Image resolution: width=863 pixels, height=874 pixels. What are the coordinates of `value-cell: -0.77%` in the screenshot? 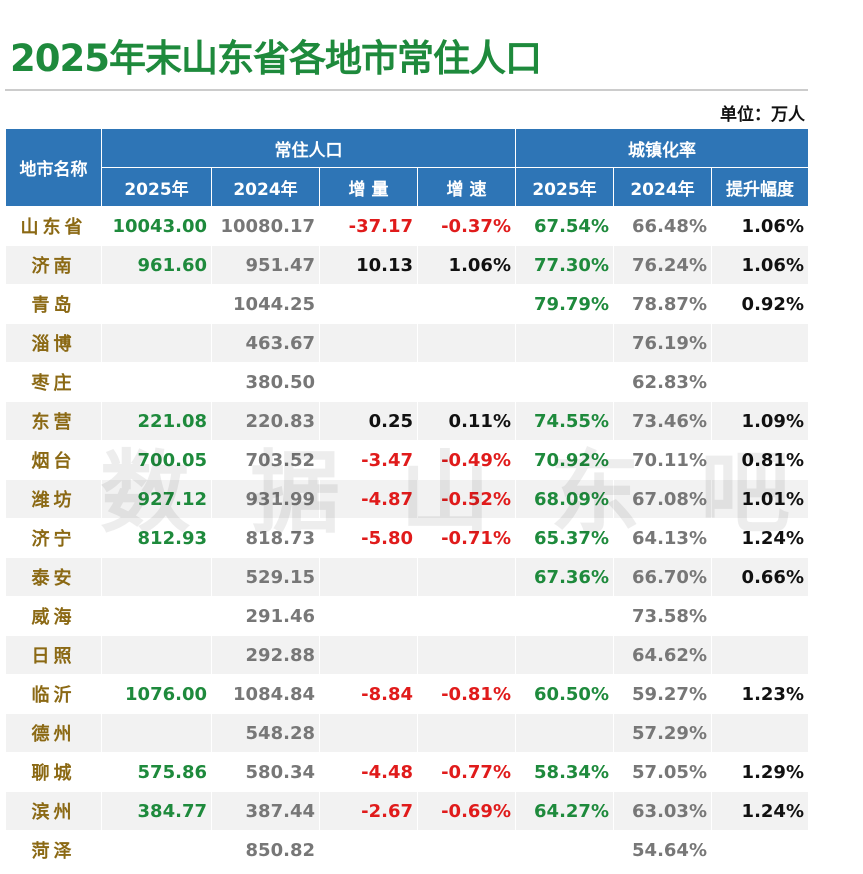 It's located at (466, 772).